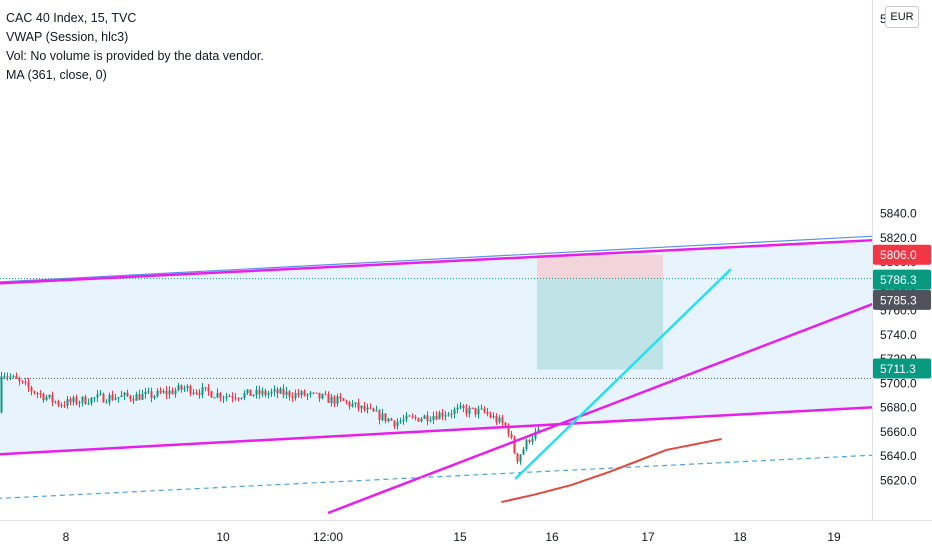  Describe the element at coordinates (898, 369) in the screenshot. I see `price-tag-label: 5711.3` at that location.